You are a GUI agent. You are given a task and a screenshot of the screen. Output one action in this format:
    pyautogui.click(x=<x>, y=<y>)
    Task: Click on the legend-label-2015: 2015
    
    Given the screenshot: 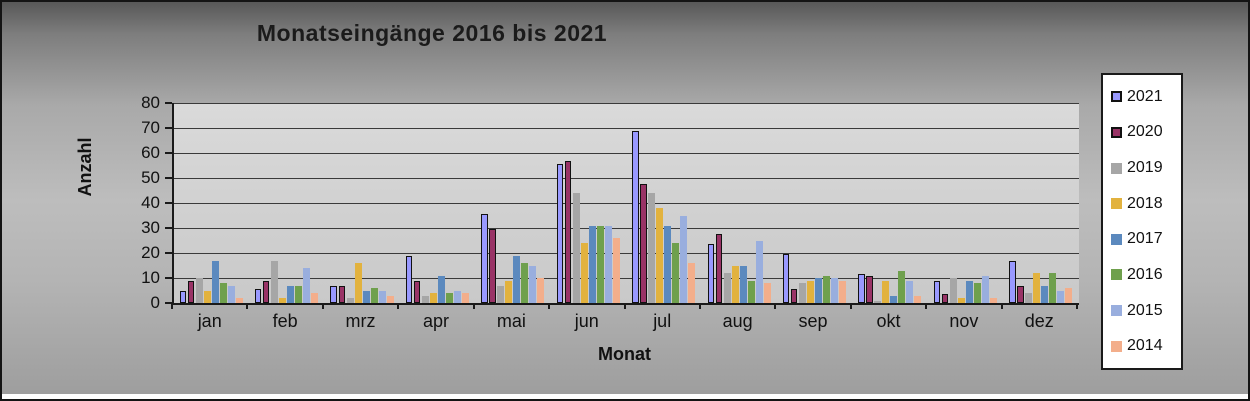 What is the action you would take?
    pyautogui.click(x=1145, y=310)
    